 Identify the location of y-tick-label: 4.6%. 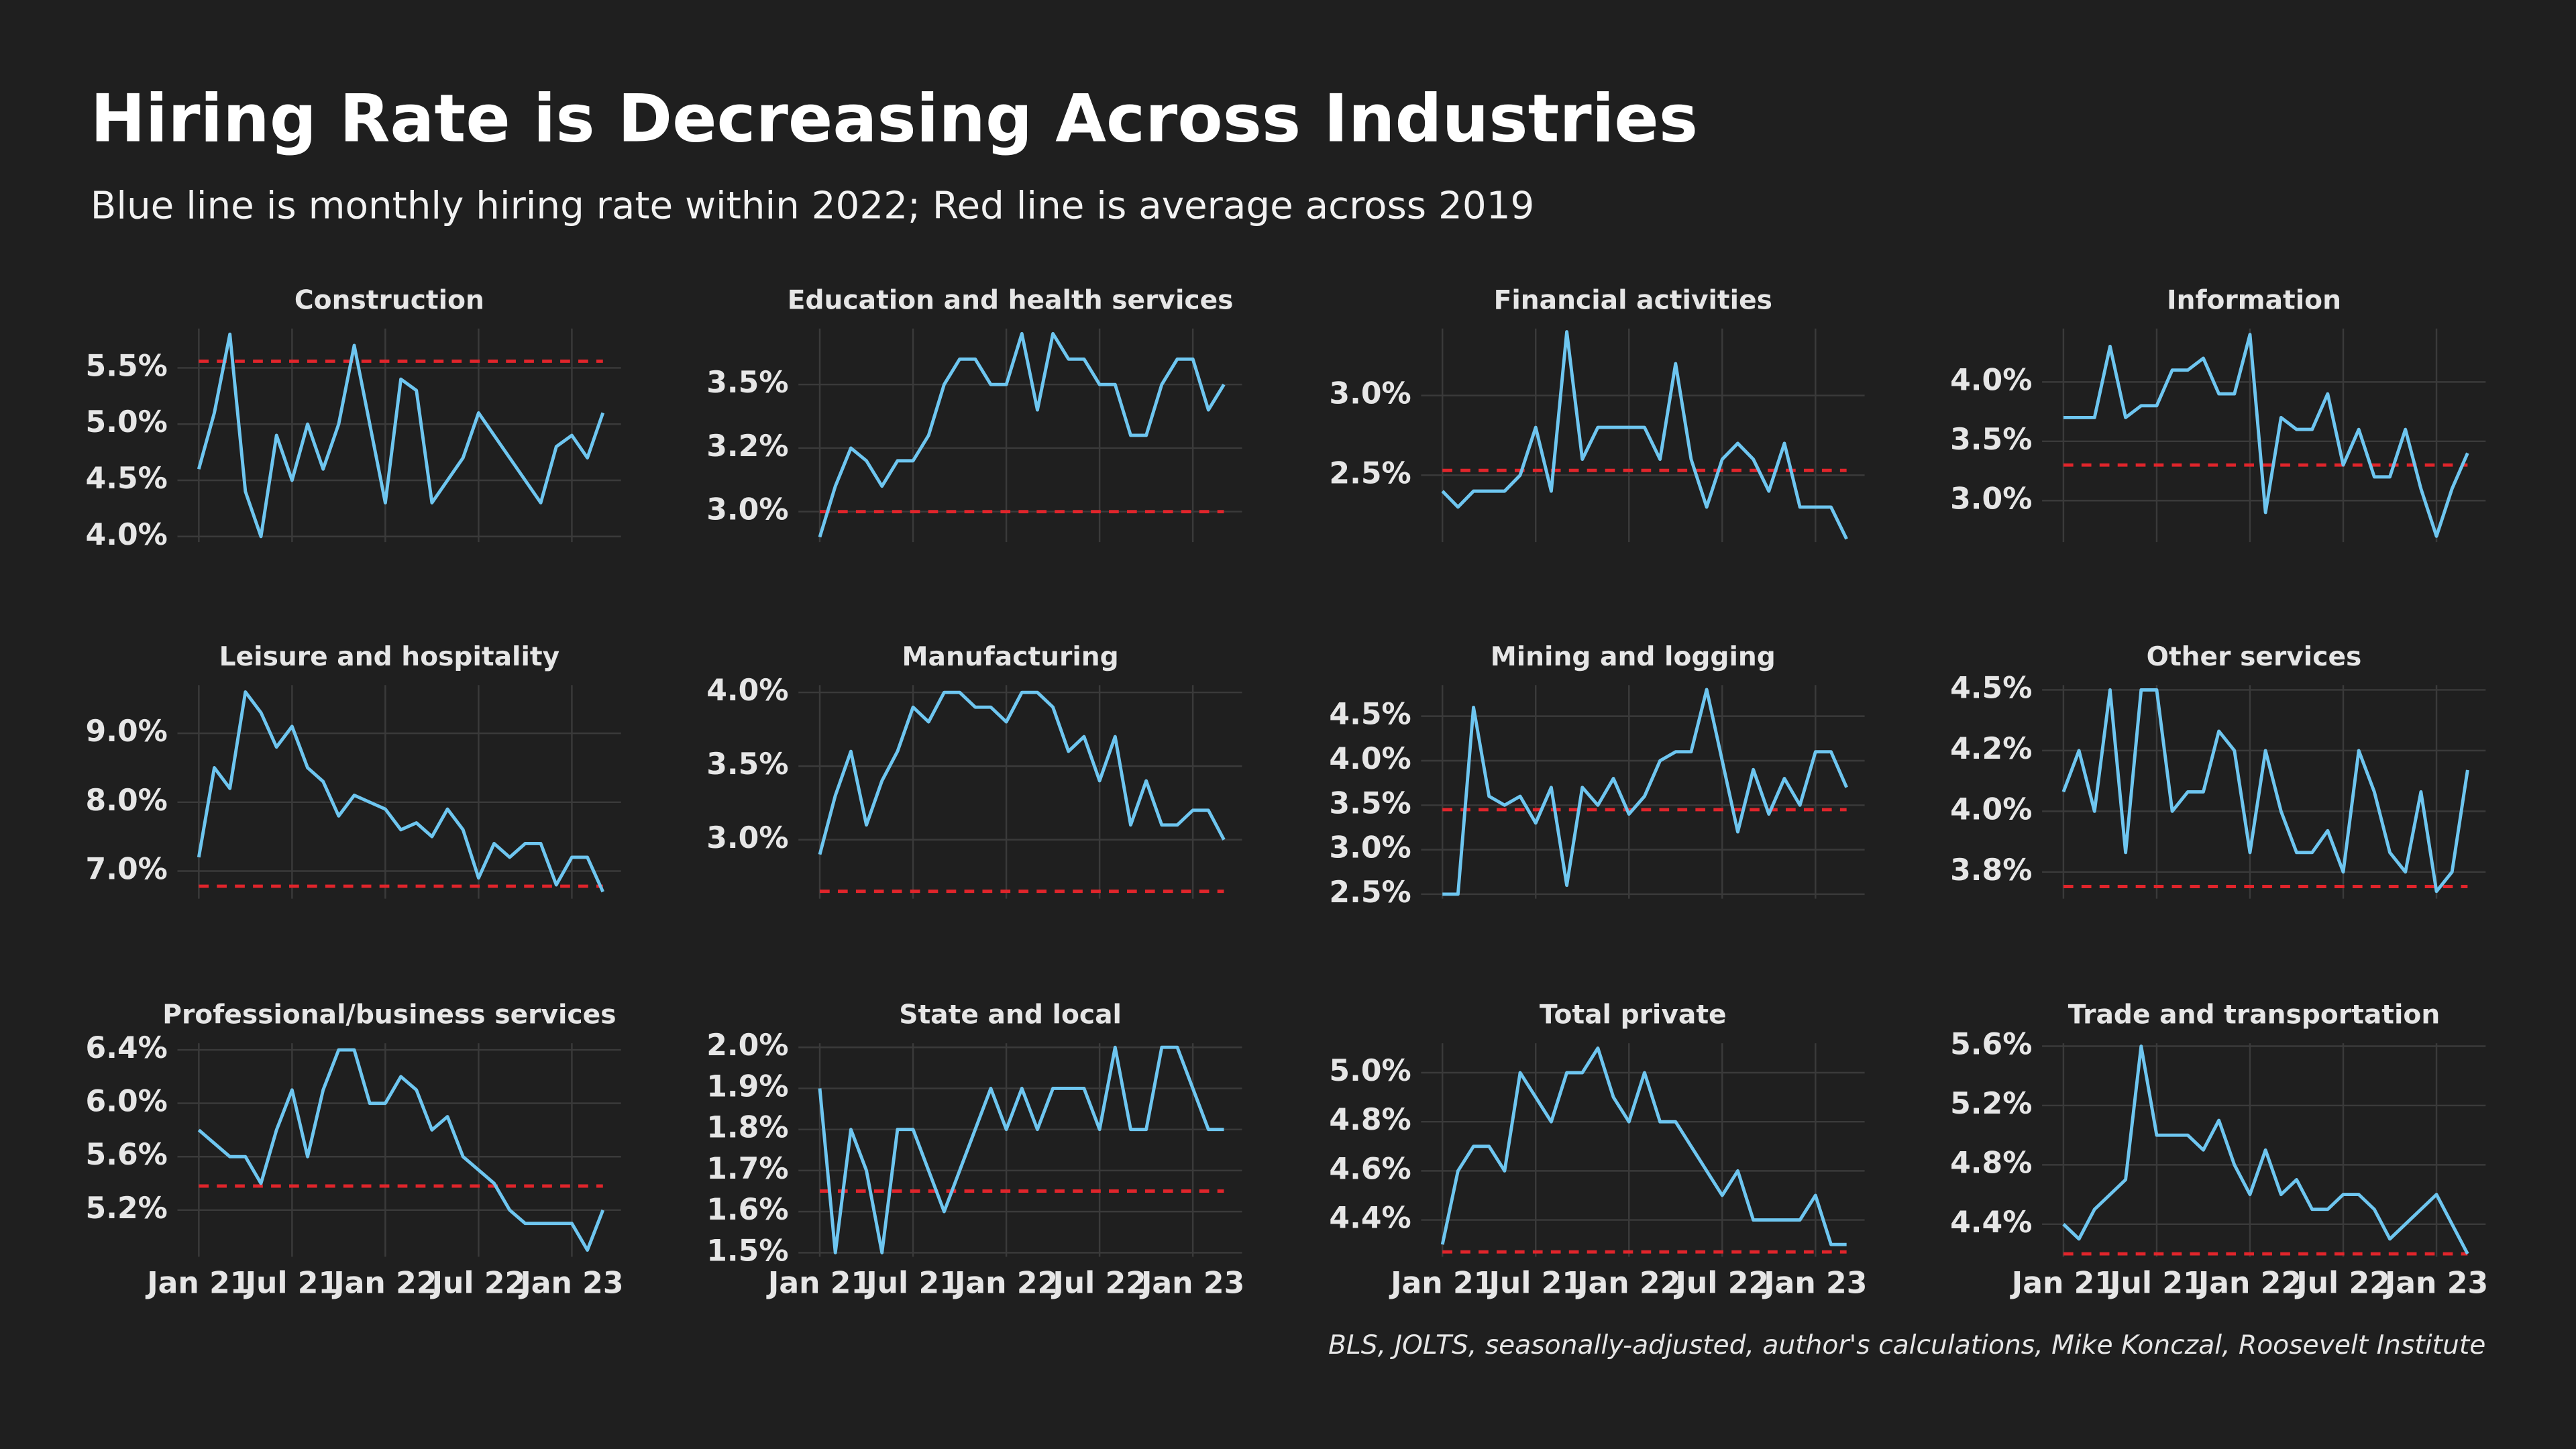
(1370, 1169).